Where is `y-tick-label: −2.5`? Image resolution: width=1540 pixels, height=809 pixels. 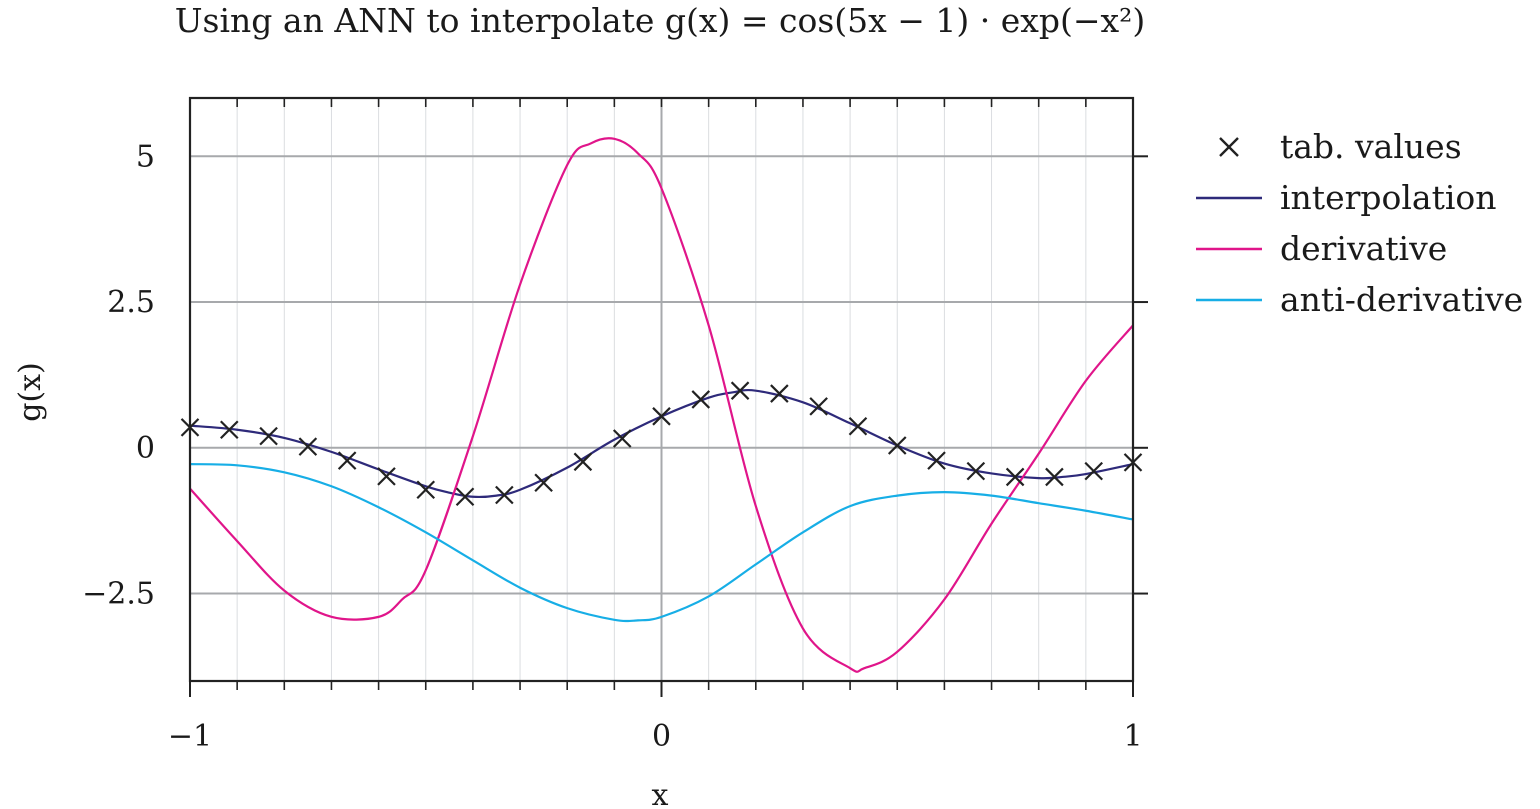 y-tick-label: −2.5 is located at coordinates (118, 594).